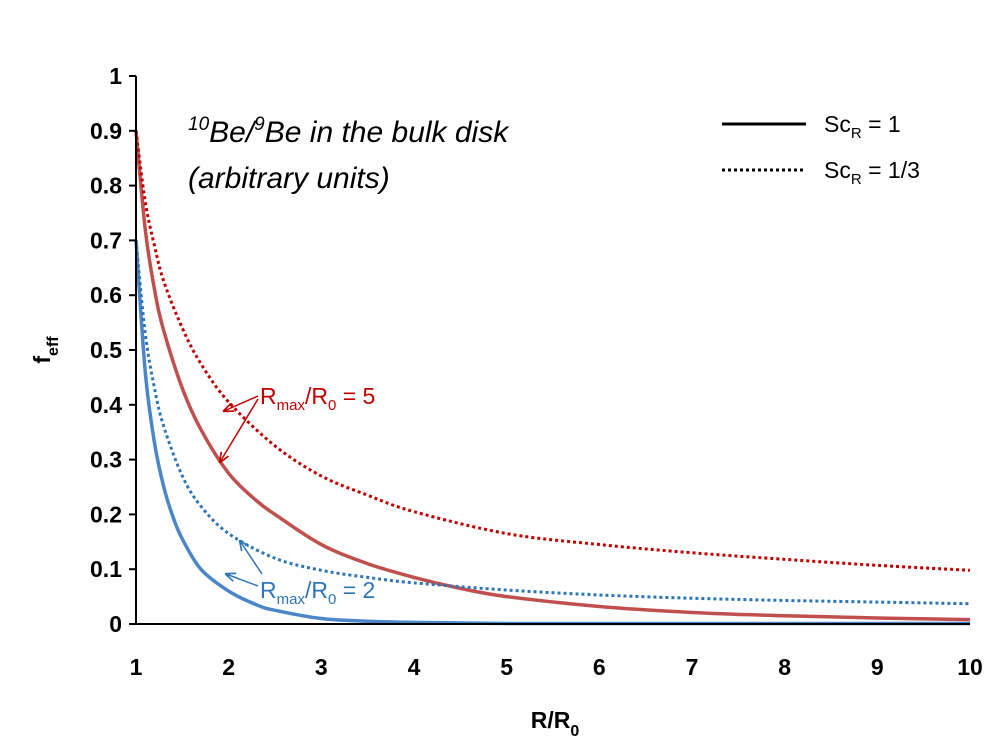 The width and height of the screenshot is (1000, 750). Describe the element at coordinates (251, 558) in the screenshot. I see `annotation-rmax-2-arrow-upper` at that location.